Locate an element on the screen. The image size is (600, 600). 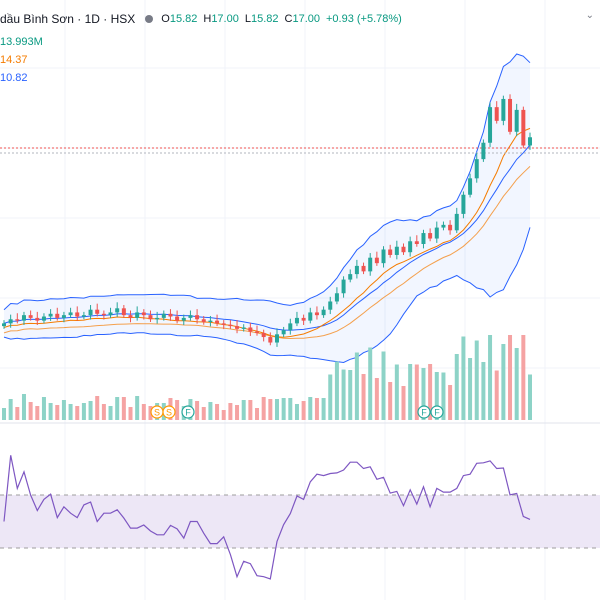
low-label: L is located at coordinates (247, 19).